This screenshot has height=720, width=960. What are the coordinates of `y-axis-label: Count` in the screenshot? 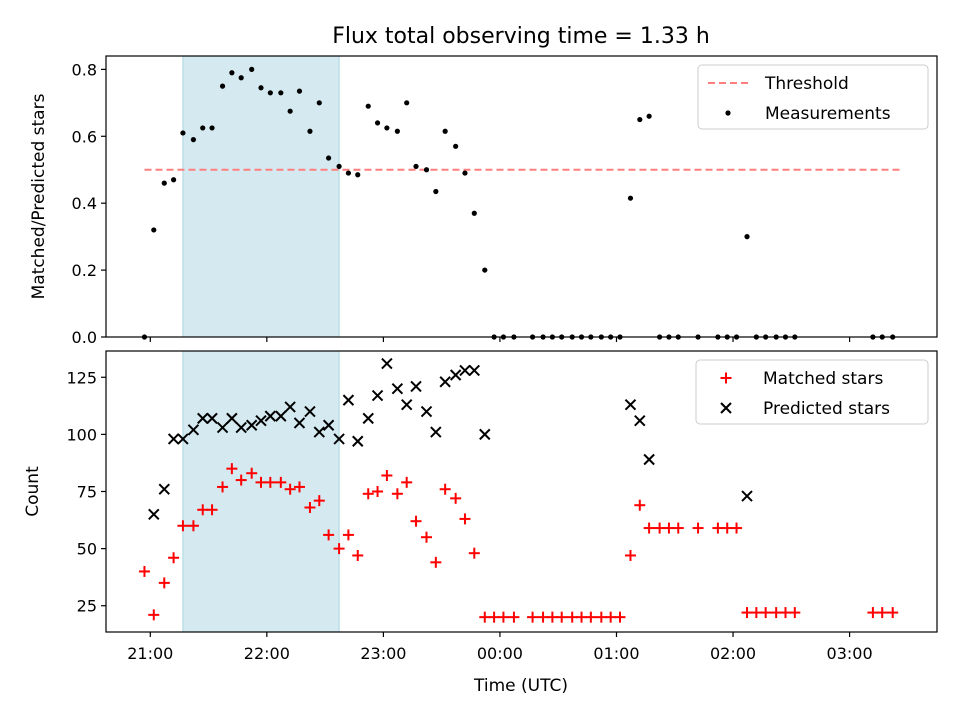 It's located at (33, 491).